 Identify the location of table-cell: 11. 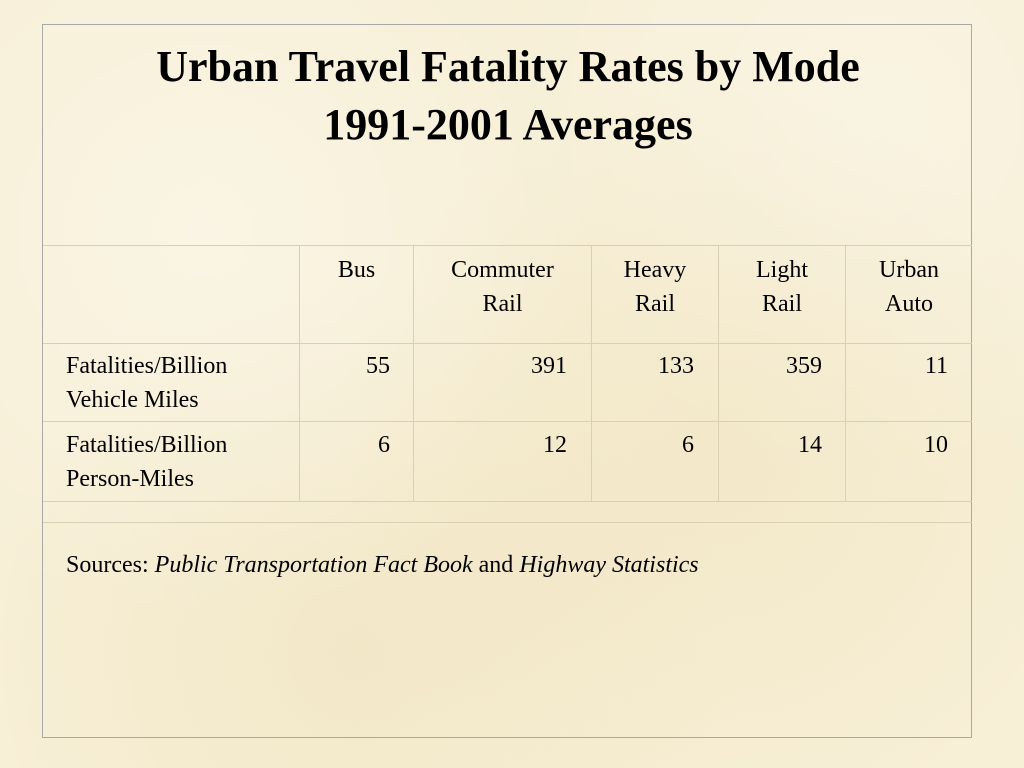
(936, 366).